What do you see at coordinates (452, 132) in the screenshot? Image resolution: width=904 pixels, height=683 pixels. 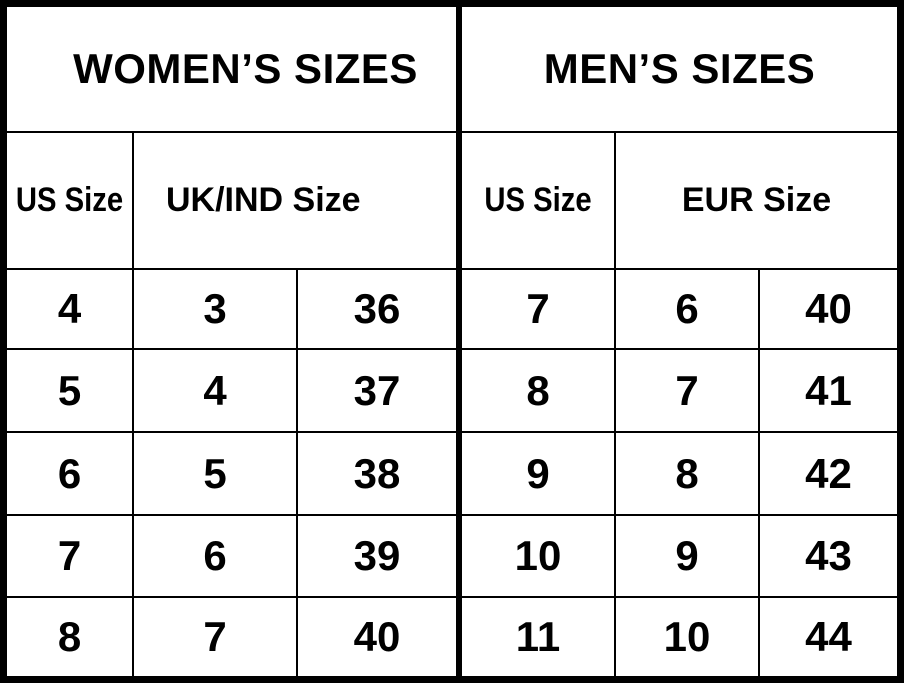 I see `header-divider` at bounding box center [452, 132].